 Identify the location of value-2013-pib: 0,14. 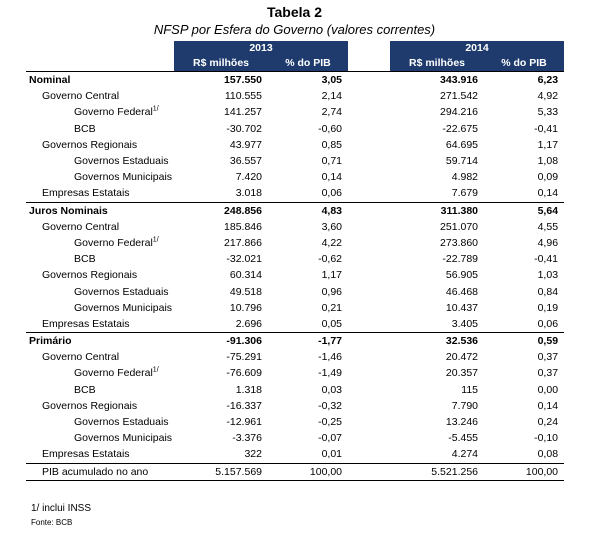
(332, 177).